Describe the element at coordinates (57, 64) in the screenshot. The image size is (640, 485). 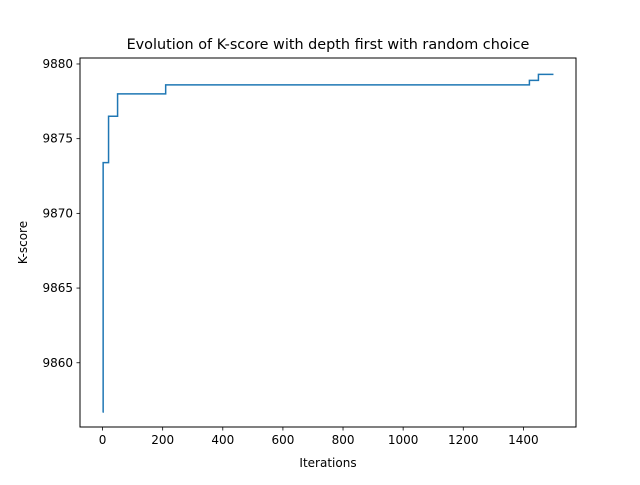
I see `y-tick-label: 9880` at that location.